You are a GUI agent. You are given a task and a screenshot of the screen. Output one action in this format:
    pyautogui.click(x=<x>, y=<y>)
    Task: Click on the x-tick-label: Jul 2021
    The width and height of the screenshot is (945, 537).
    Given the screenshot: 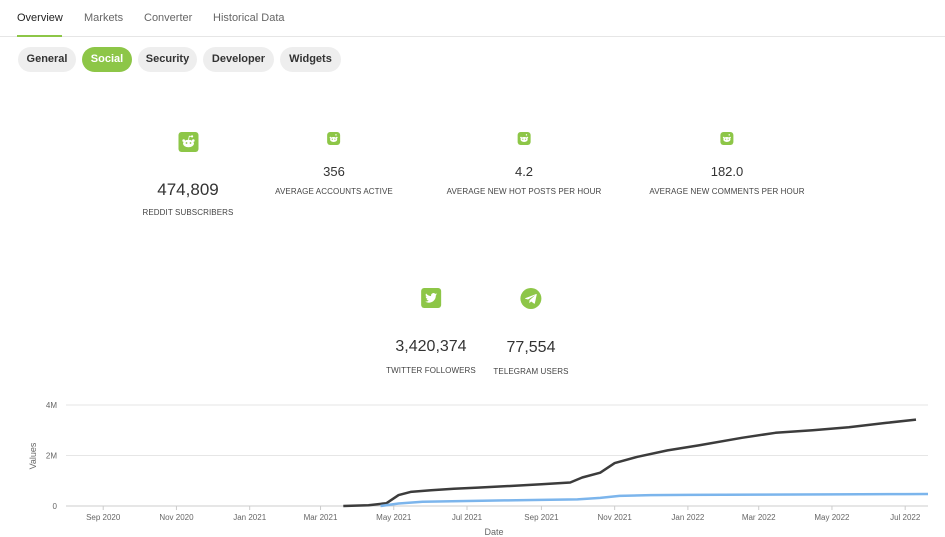 What is the action you would take?
    pyautogui.click(x=467, y=517)
    